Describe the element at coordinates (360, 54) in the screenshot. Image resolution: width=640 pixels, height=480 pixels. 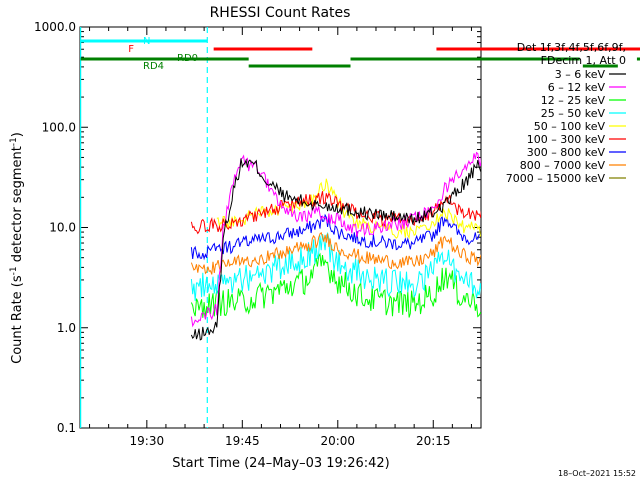
I see `flag-bars: NF RD0 RD4` at that location.